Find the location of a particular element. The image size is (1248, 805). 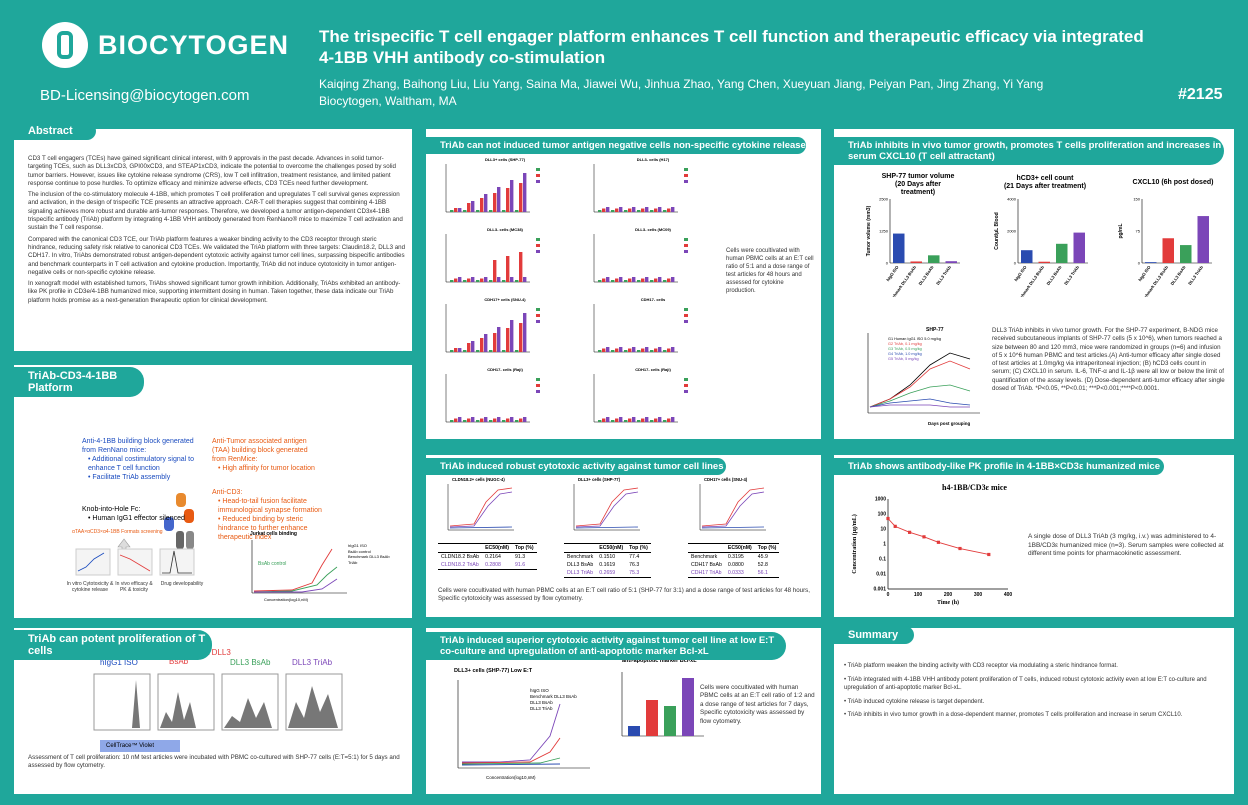

table-row: CLDN18.2 BsAb 0.2164 91.3 is located at coordinates (487, 557).